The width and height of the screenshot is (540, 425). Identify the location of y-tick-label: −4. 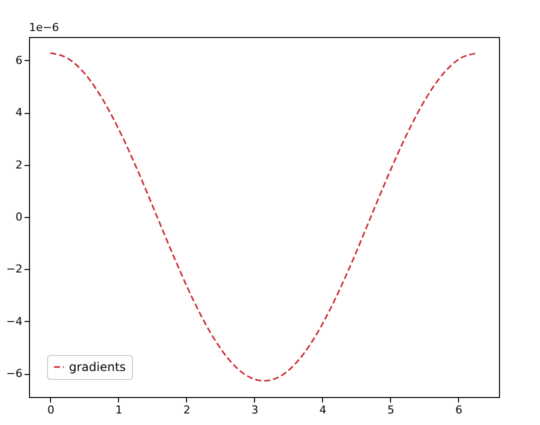
(14, 321).